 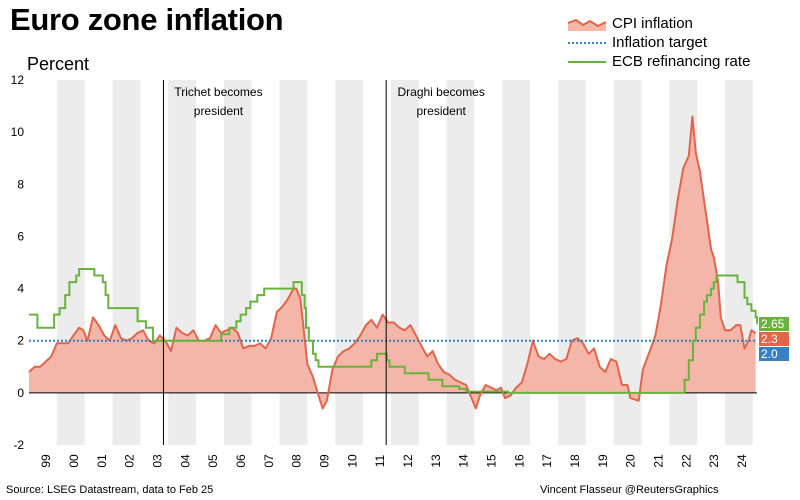 I want to click on end-label-cpi: 2.3, so click(x=774, y=339).